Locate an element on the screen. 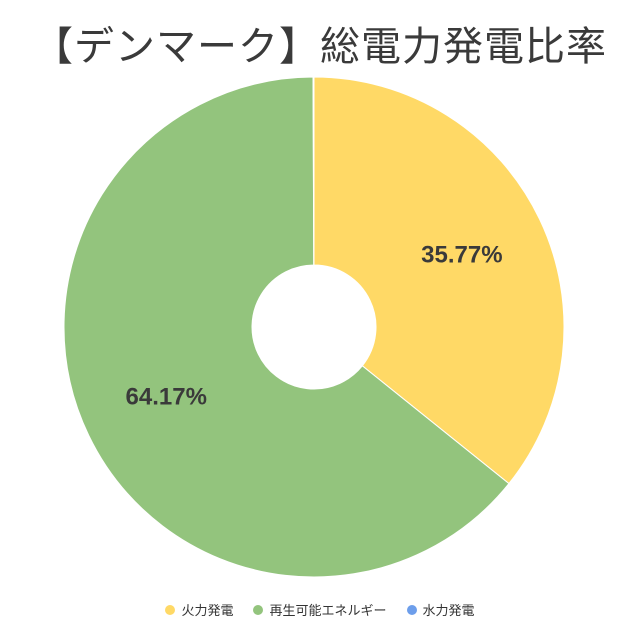 This screenshot has height=640, width=640. data-label-1: 35.77% is located at coordinates (461, 254).